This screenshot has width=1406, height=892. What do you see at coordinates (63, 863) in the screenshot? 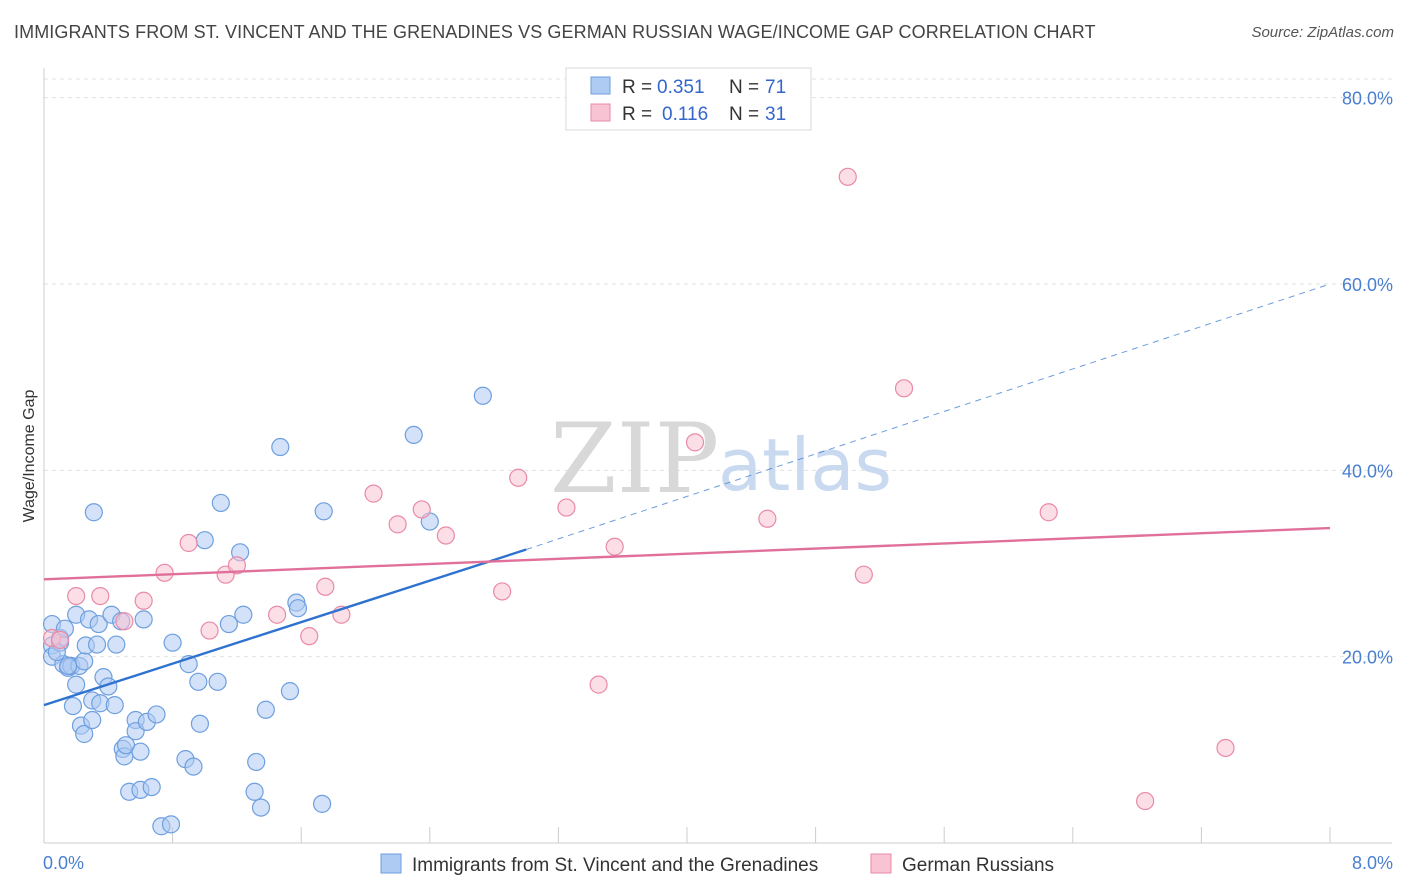
I see `x-tick-label-min: 0.0%` at bounding box center [63, 863].